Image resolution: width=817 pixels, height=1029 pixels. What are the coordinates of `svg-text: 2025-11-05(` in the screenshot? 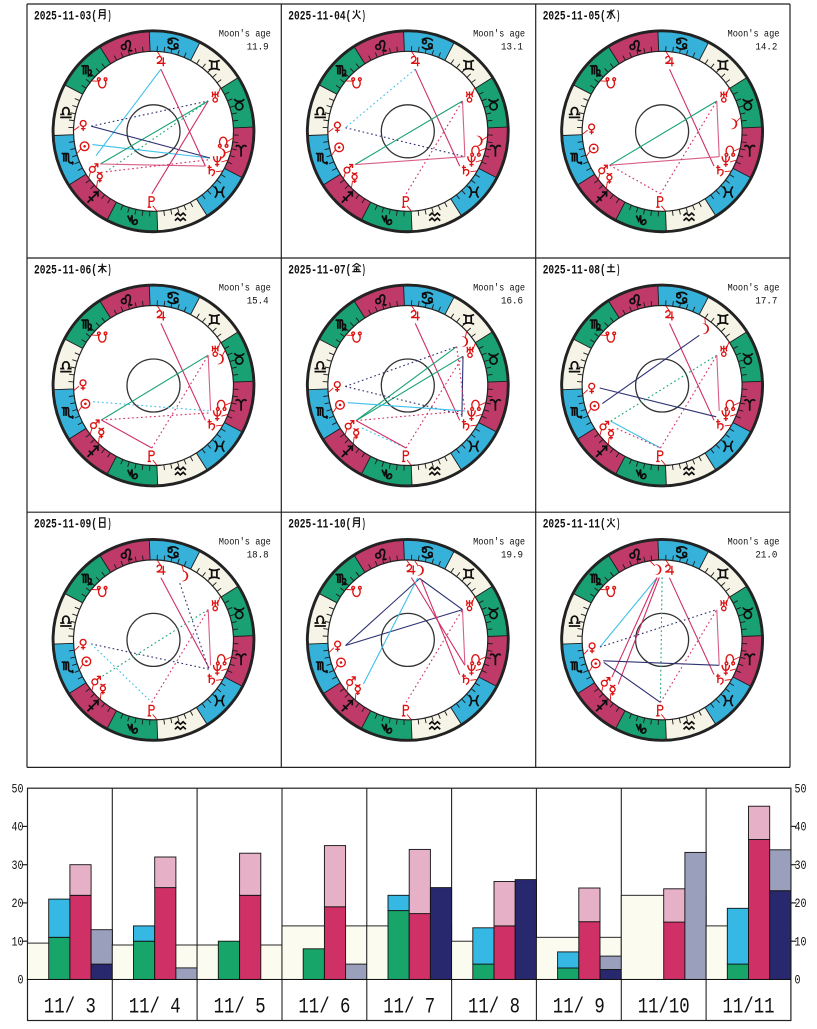 It's located at (574, 16).